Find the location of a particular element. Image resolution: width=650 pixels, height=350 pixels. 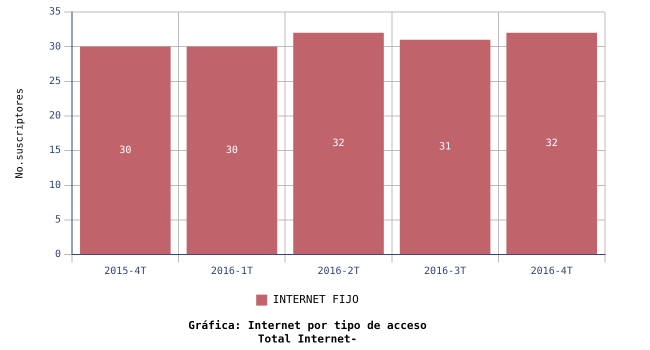

legend-label: INTERNET FIJO is located at coordinates (315, 299).